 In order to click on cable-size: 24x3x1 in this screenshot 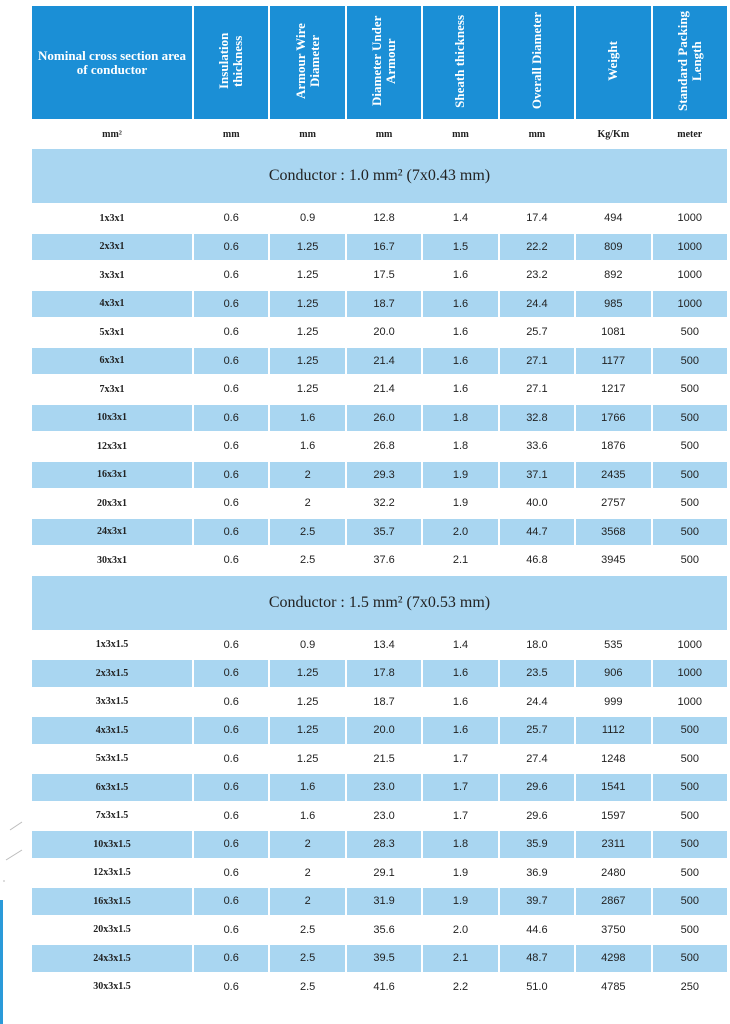, I will do `click(112, 531)`.